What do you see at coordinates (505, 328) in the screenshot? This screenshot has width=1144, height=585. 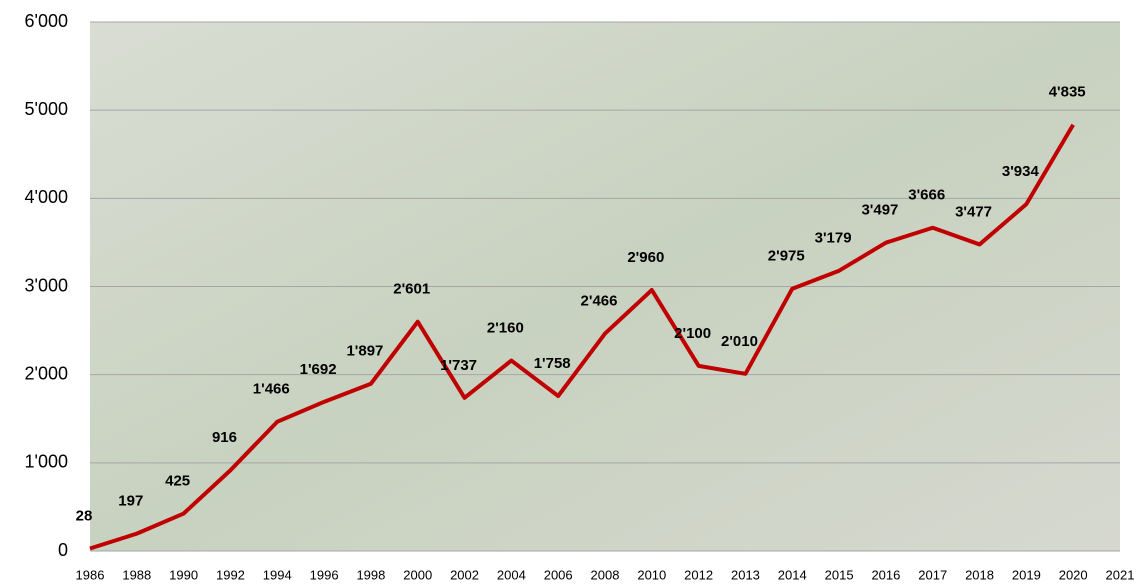 I see `data-label: 2'160` at bounding box center [505, 328].